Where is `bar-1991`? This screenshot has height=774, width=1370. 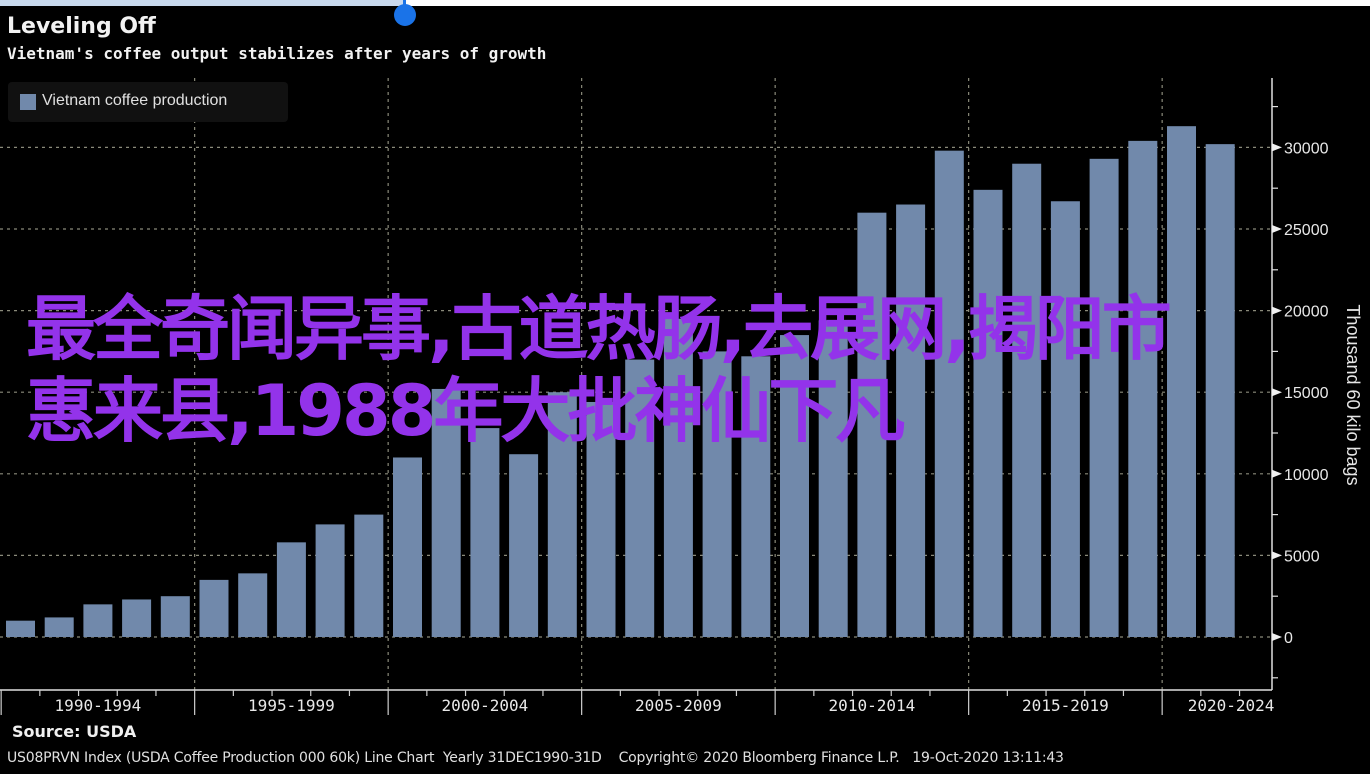
bar-1991 is located at coordinates (59, 627).